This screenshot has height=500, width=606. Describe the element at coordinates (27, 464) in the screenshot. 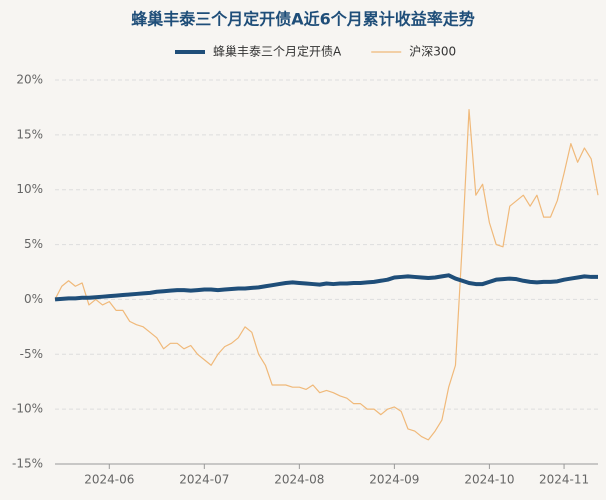

I see `y-tick-label: -15%` at that location.